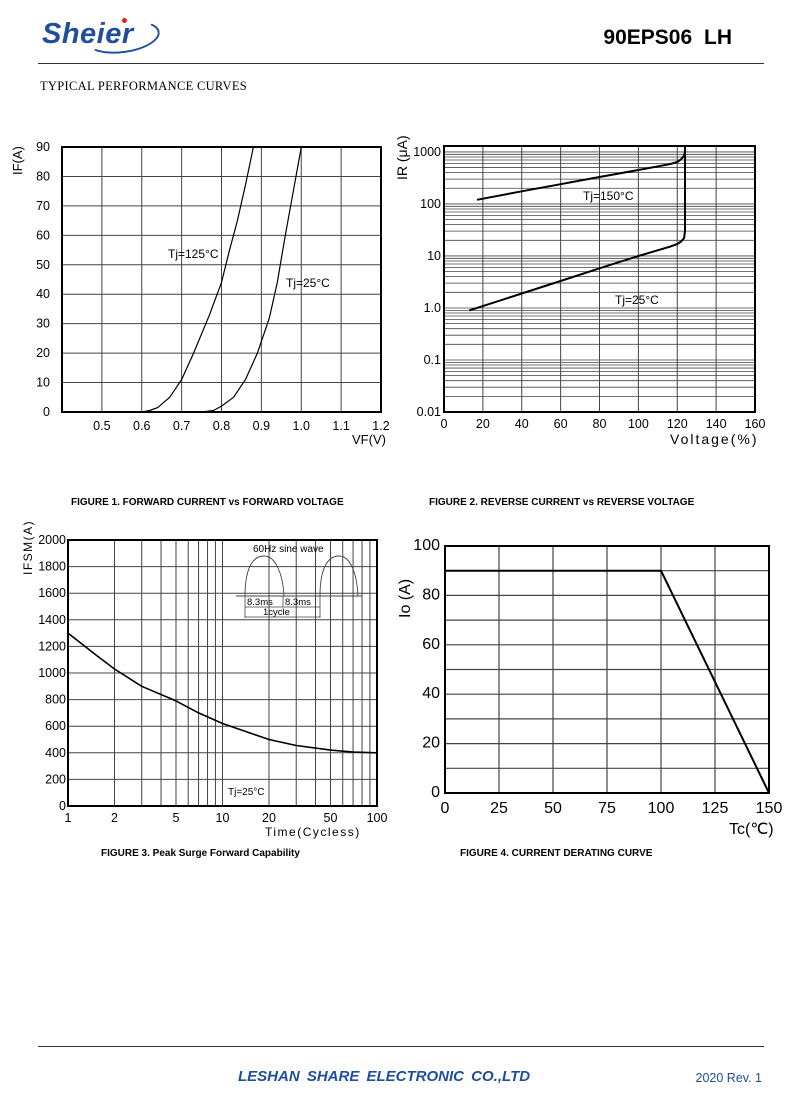 This screenshot has height=1117, width=790. I want to click on series-label: Tj=125°C, so click(193, 254).